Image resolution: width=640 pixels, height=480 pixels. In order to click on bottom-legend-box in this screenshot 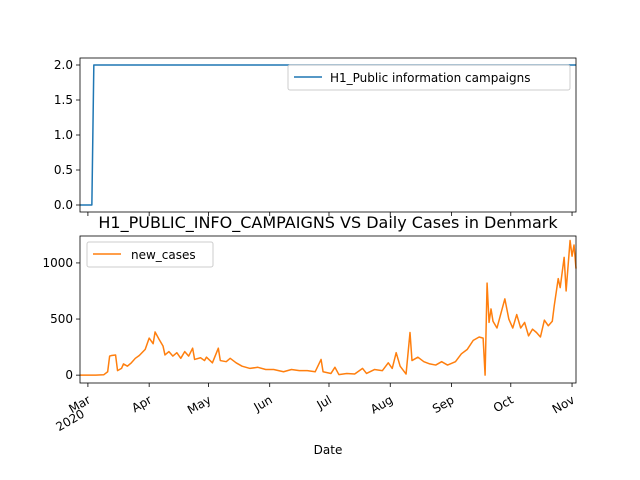, I will do `click(150, 254)`.